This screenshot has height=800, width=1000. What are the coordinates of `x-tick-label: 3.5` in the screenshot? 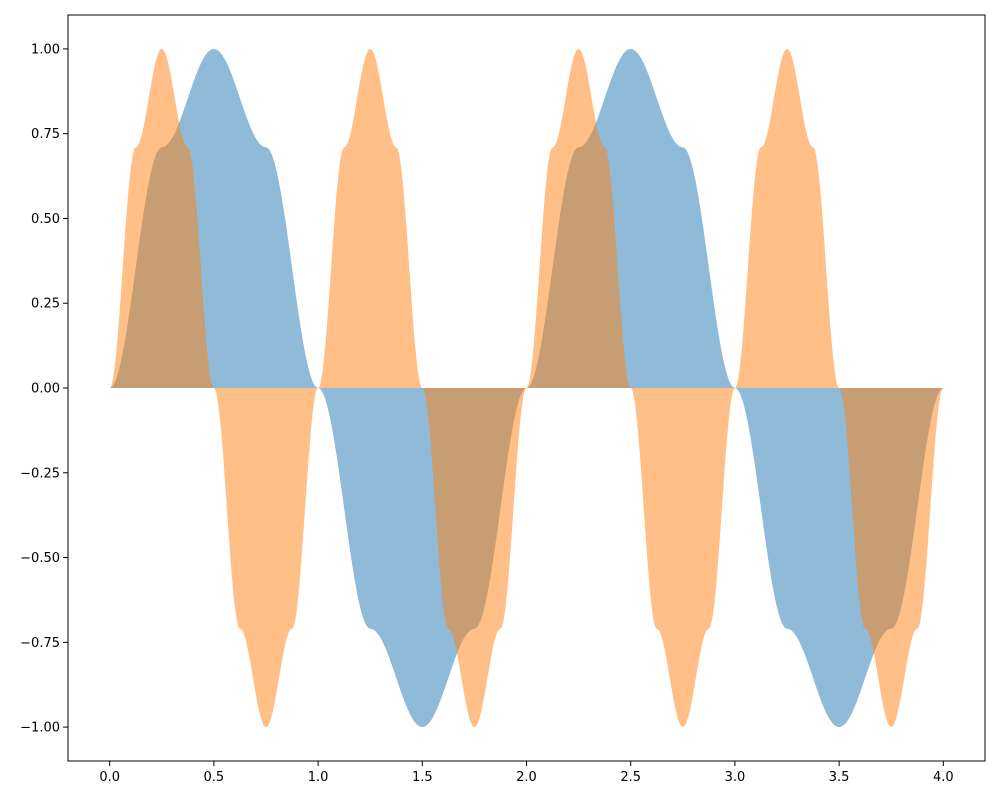 It's located at (839, 777).